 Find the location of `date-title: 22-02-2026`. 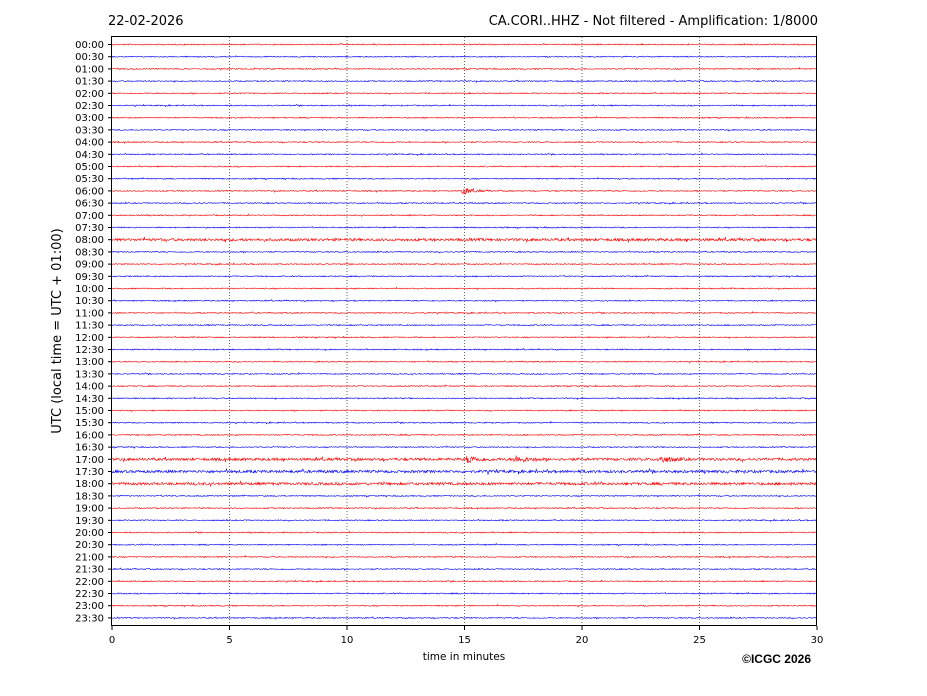

date-title: 22-02-2026 is located at coordinates (146, 21).